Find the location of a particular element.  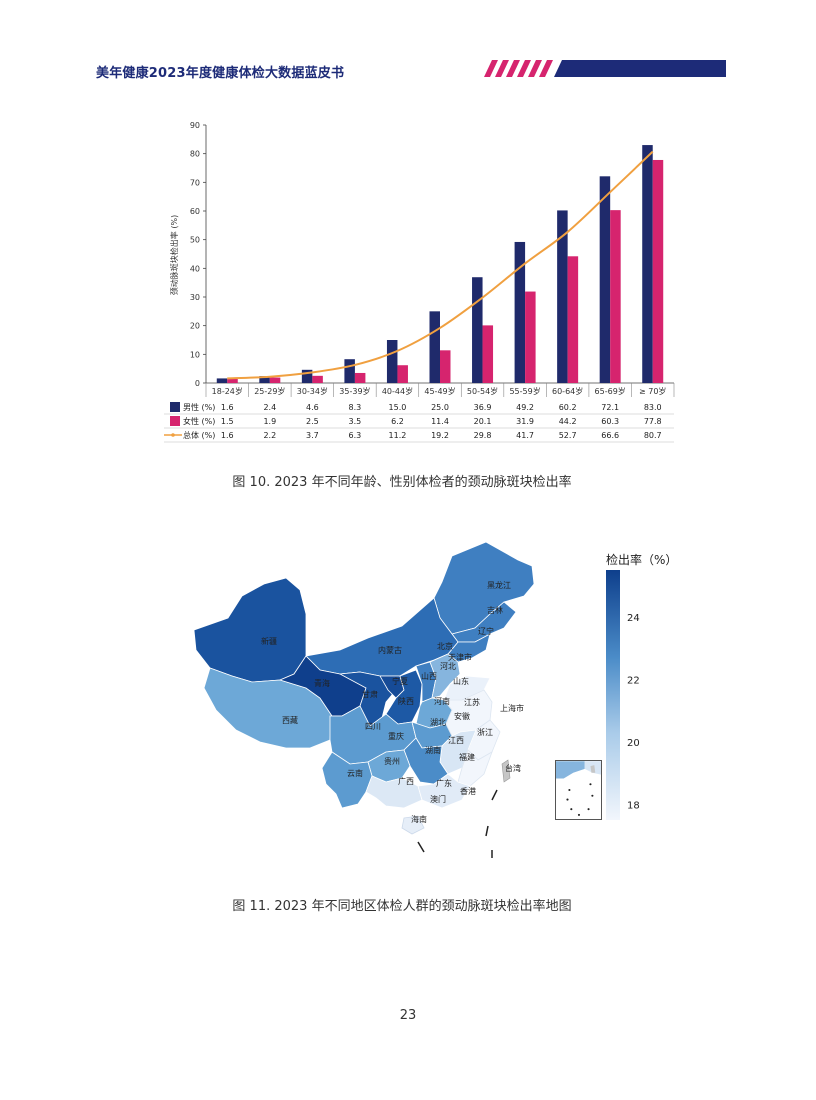

y-tick-label: 90 is located at coordinates (195, 125).